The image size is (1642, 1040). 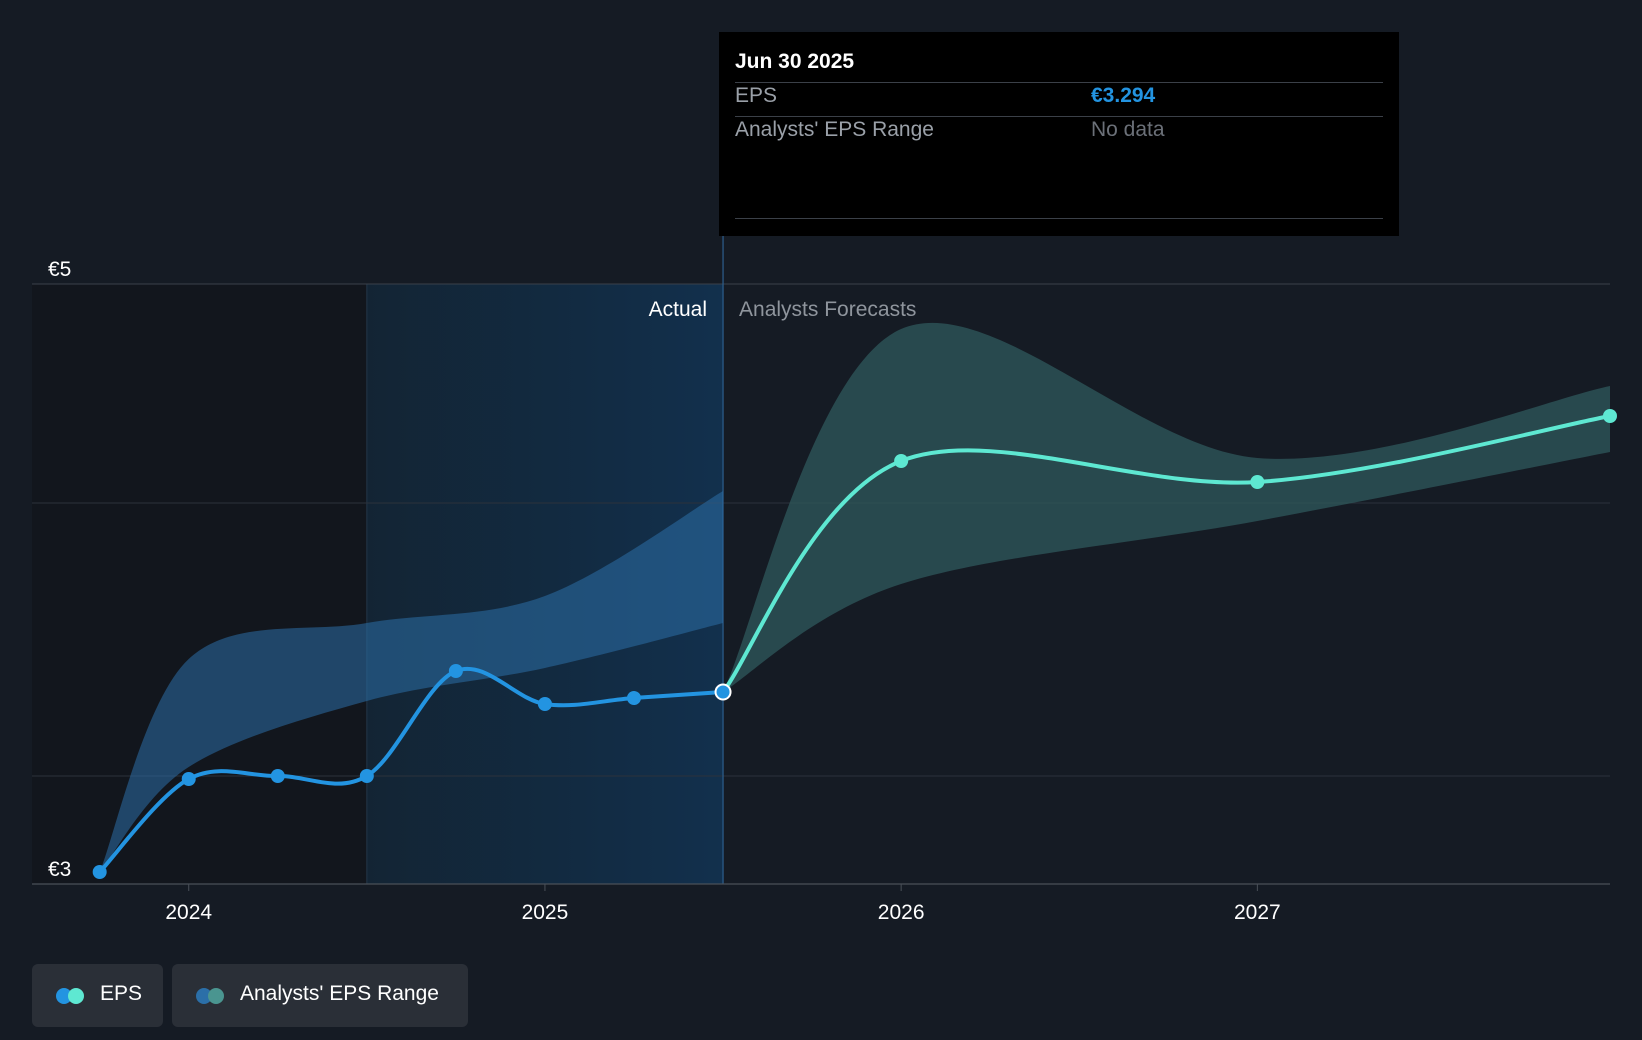 What do you see at coordinates (339, 993) in the screenshot?
I see `legend-range-label: Analysts' EPS Range` at bounding box center [339, 993].